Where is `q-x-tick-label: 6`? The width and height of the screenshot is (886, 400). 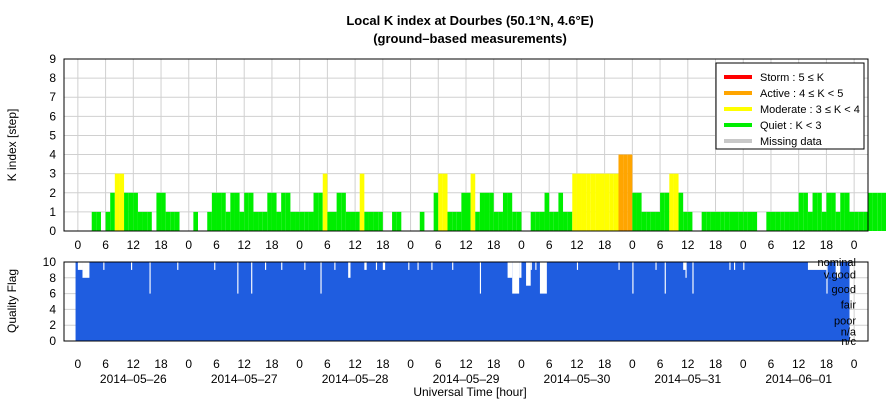 q-x-tick-label: 6 is located at coordinates (438, 364).